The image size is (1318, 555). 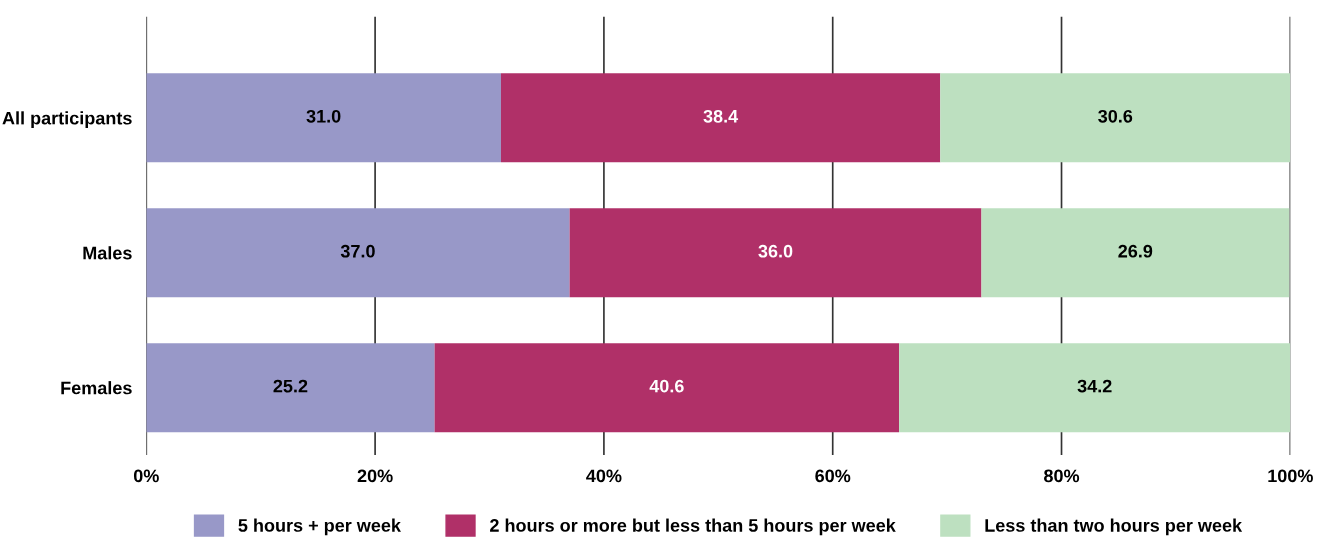 What do you see at coordinates (1290, 476) in the screenshot?
I see `x-tick-label: 100%` at bounding box center [1290, 476].